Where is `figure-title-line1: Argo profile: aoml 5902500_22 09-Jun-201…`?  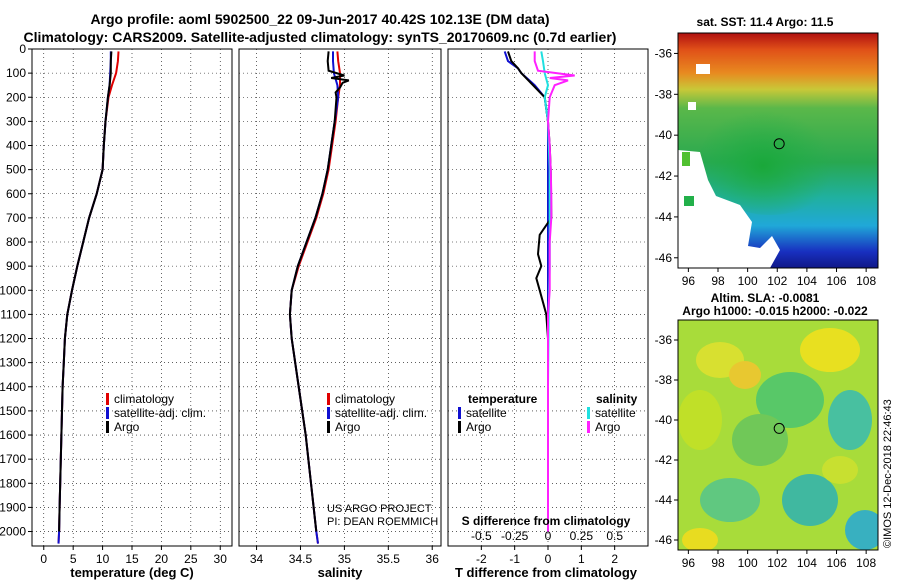
figure-title-line1: Argo profile: aoml 5902500_22 09-Jun-201… is located at coordinates (319, 19).